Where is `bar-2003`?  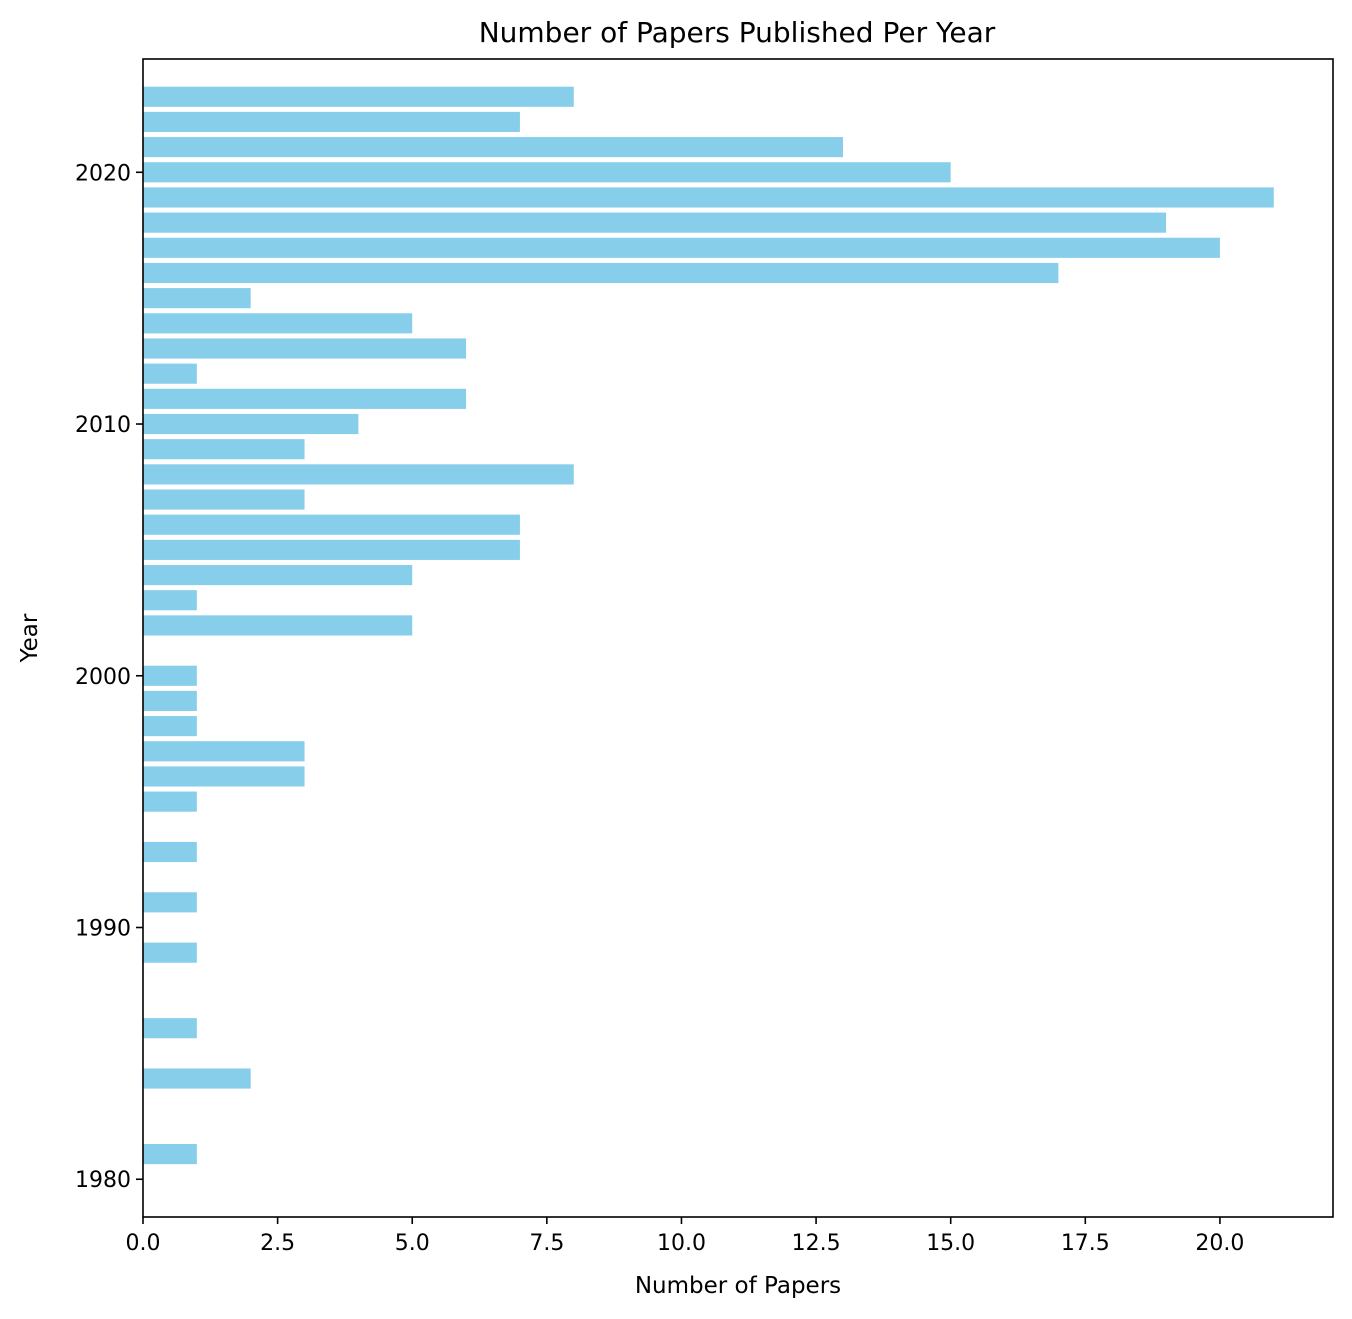
bar-2003 is located at coordinates (170, 600).